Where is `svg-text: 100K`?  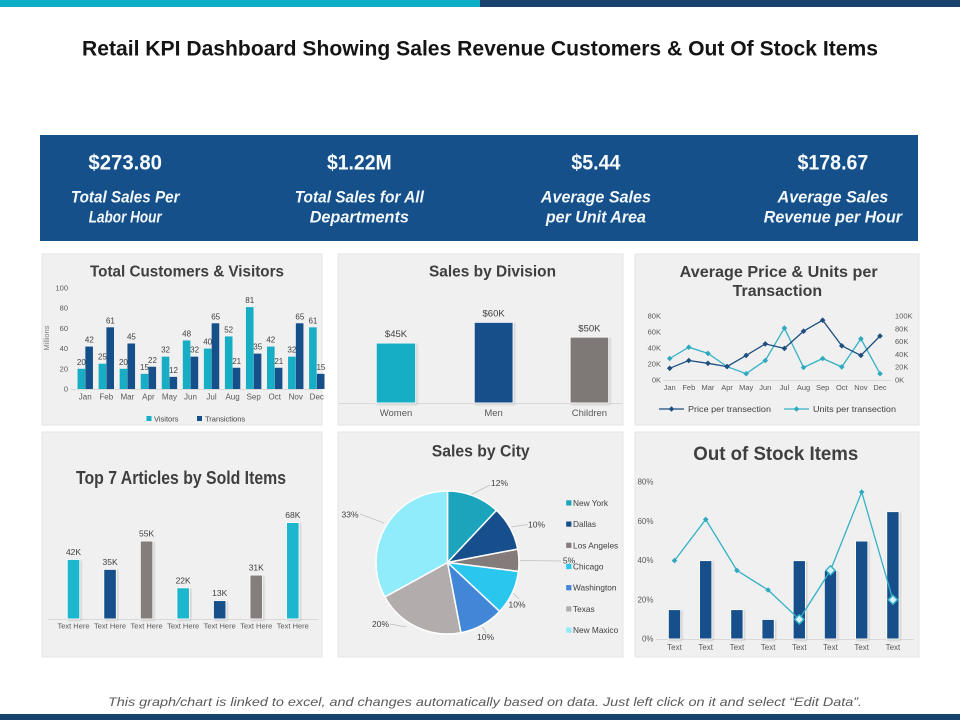 svg-text: 100K is located at coordinates (904, 316).